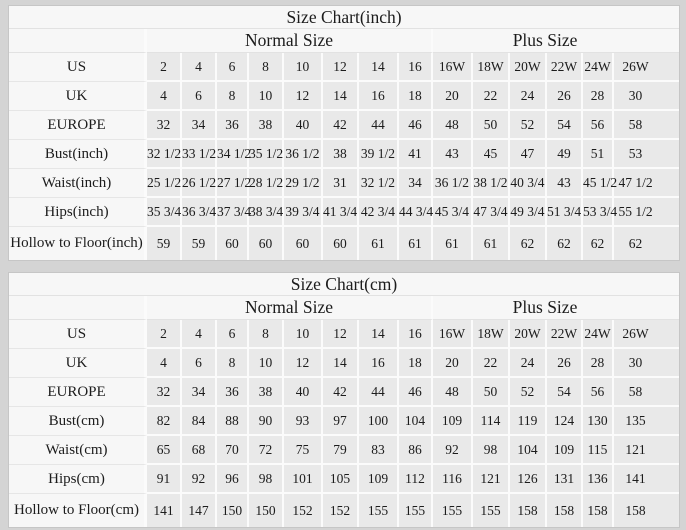  What do you see at coordinates (416, 154) in the screenshot?
I see `size-value-cell: 41` at bounding box center [416, 154].